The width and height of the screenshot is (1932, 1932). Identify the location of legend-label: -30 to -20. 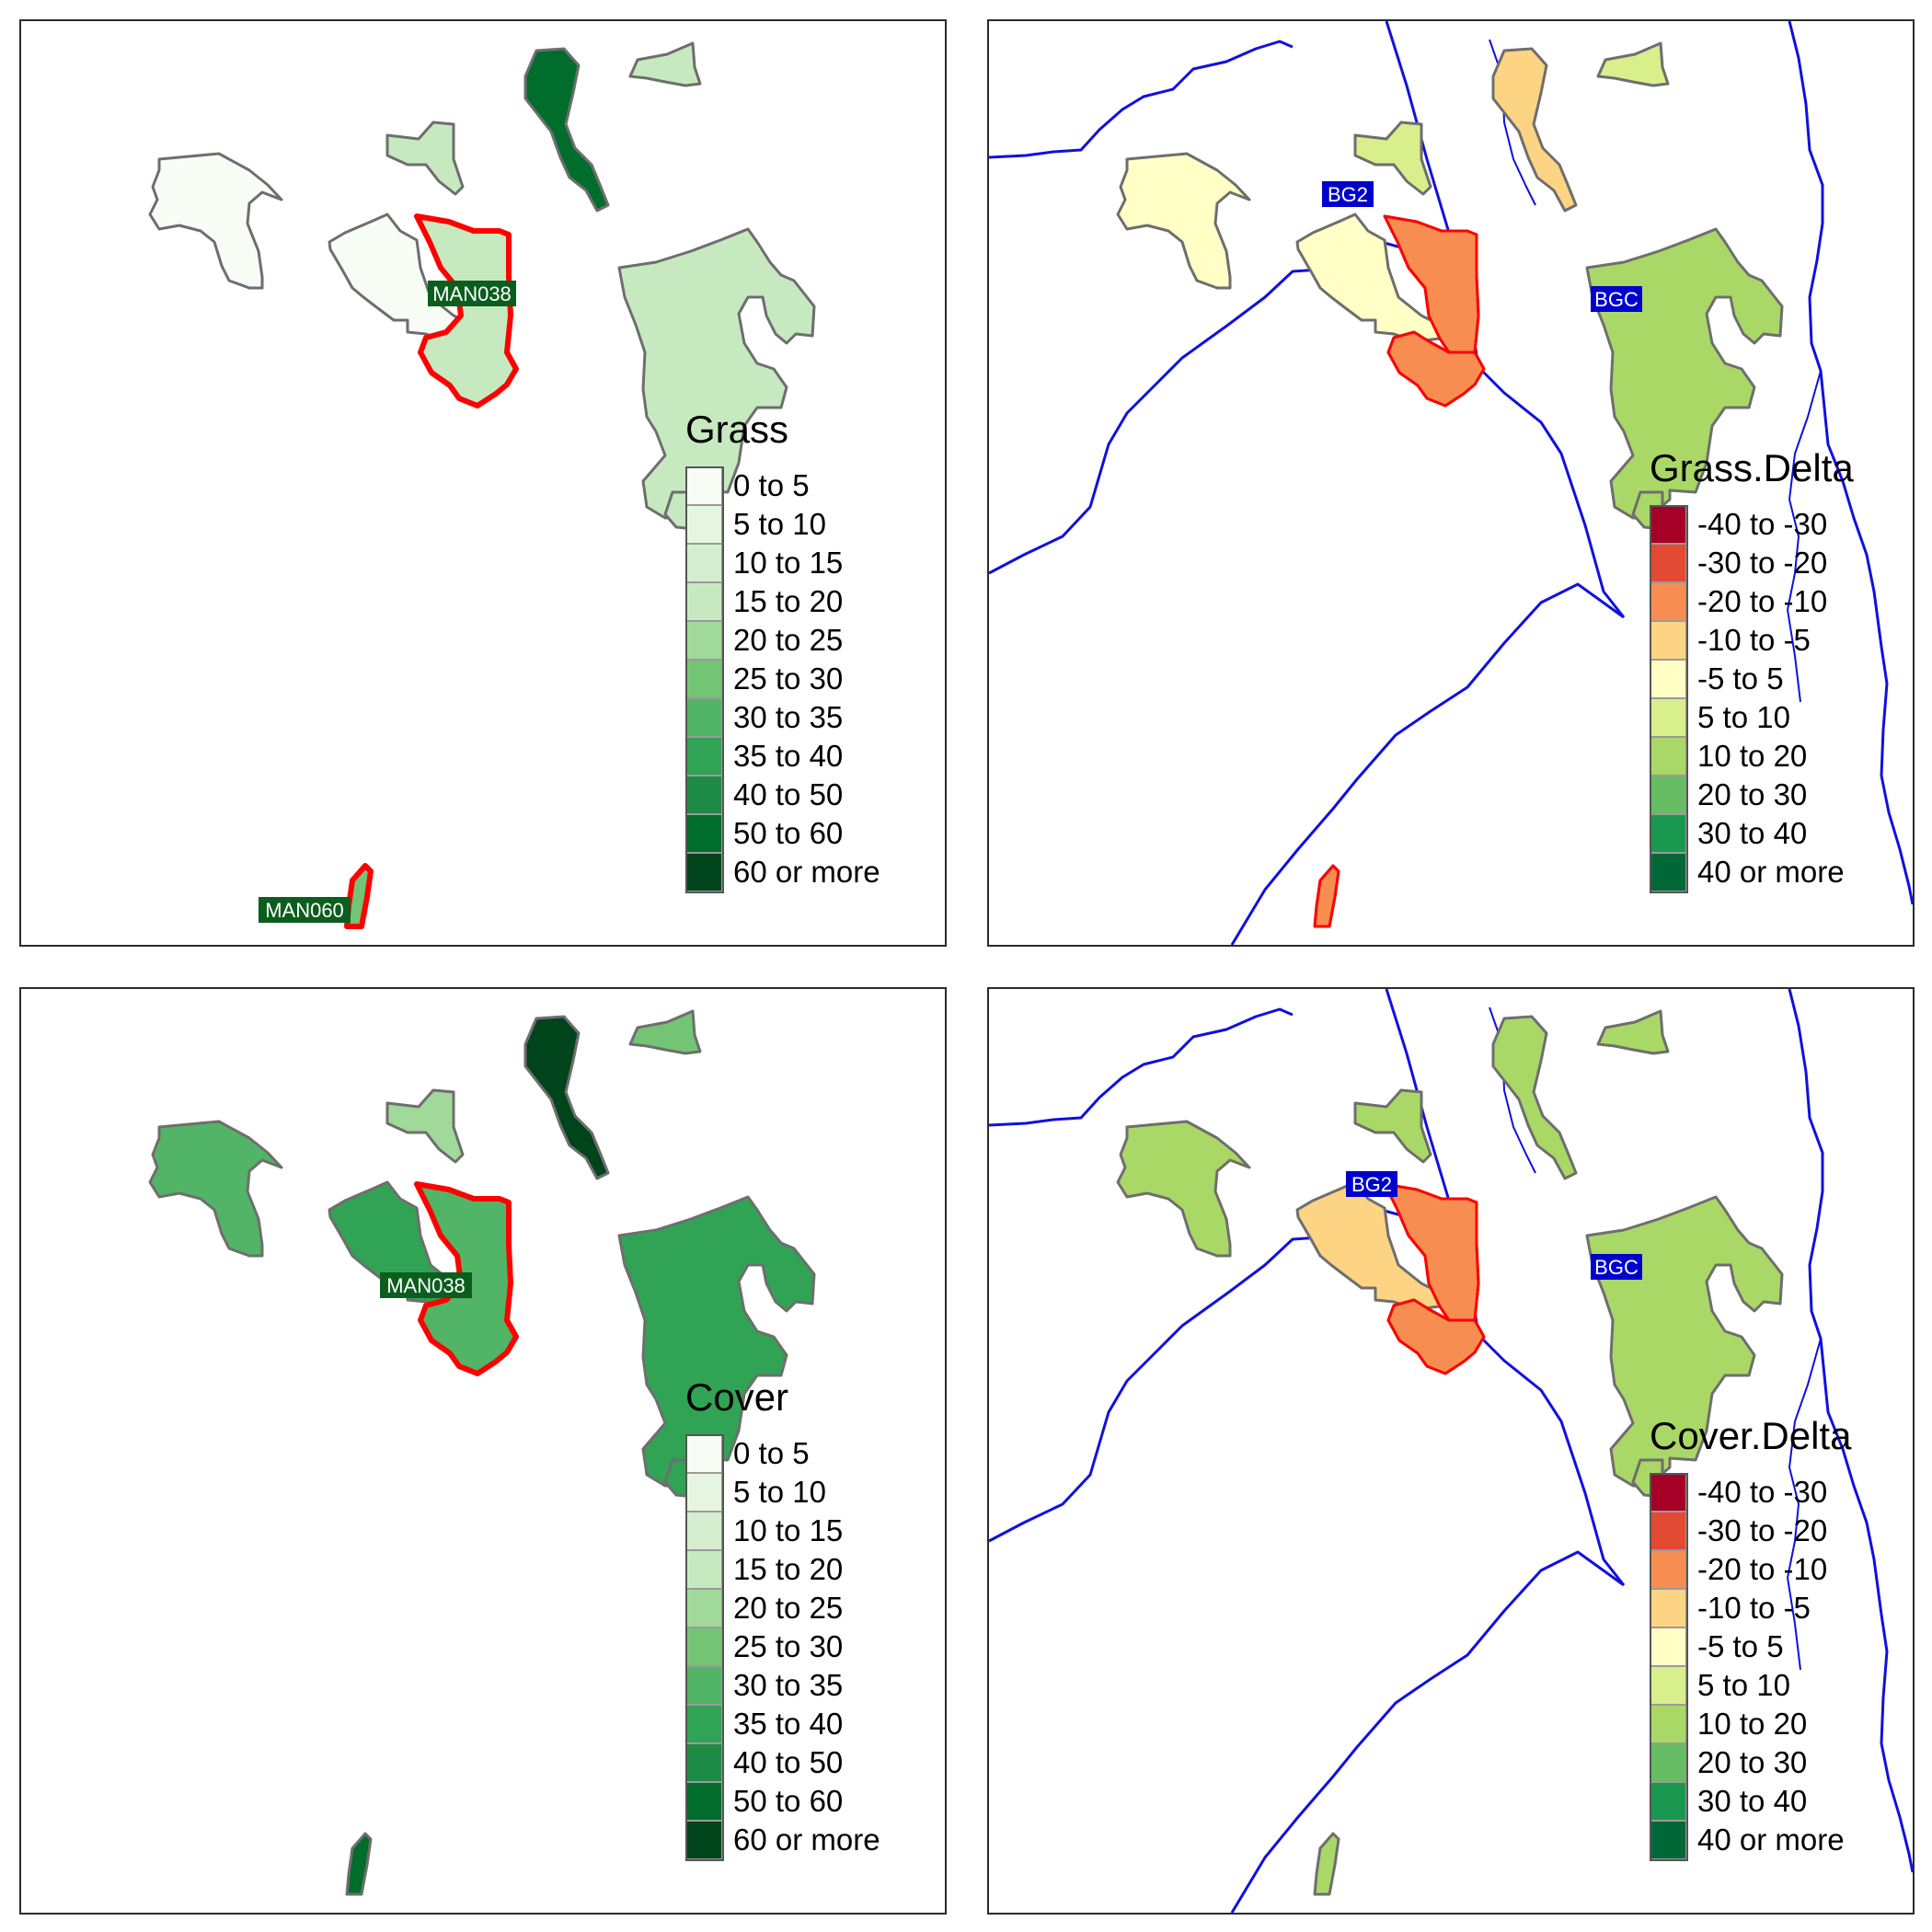
(1762, 563).